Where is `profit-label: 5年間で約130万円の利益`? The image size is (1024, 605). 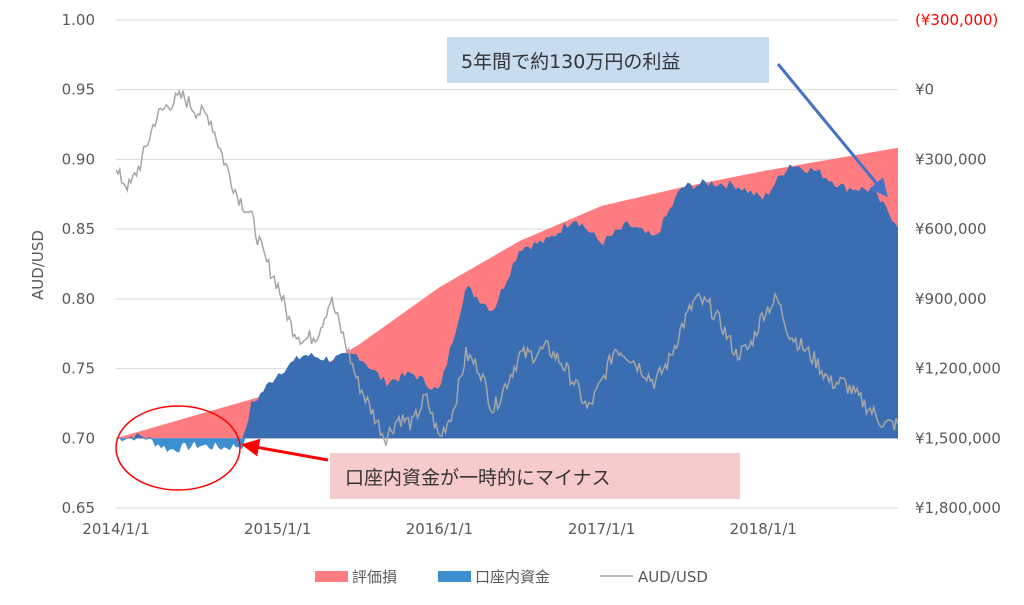 profit-label: 5年間で約130万円の利益 is located at coordinates (570, 62).